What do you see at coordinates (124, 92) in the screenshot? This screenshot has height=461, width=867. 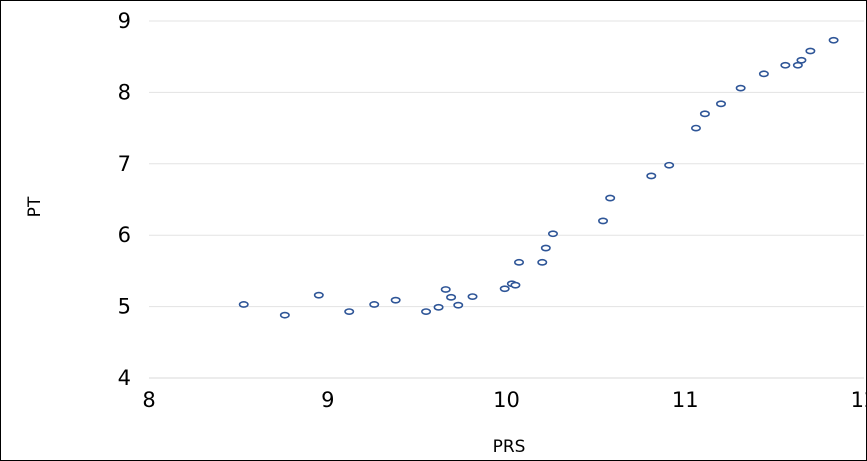 I see `y-tick-label: 8` at bounding box center [124, 92].